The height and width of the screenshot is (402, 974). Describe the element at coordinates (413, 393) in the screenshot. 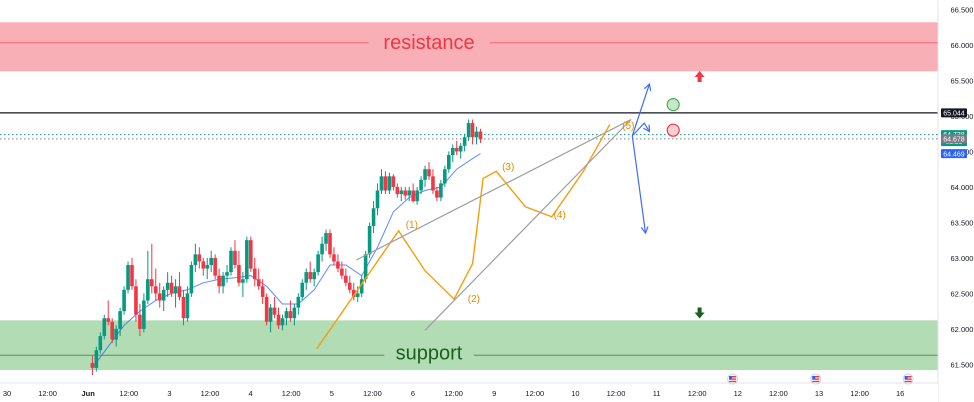

I see `x-tick-label: 6` at that location.